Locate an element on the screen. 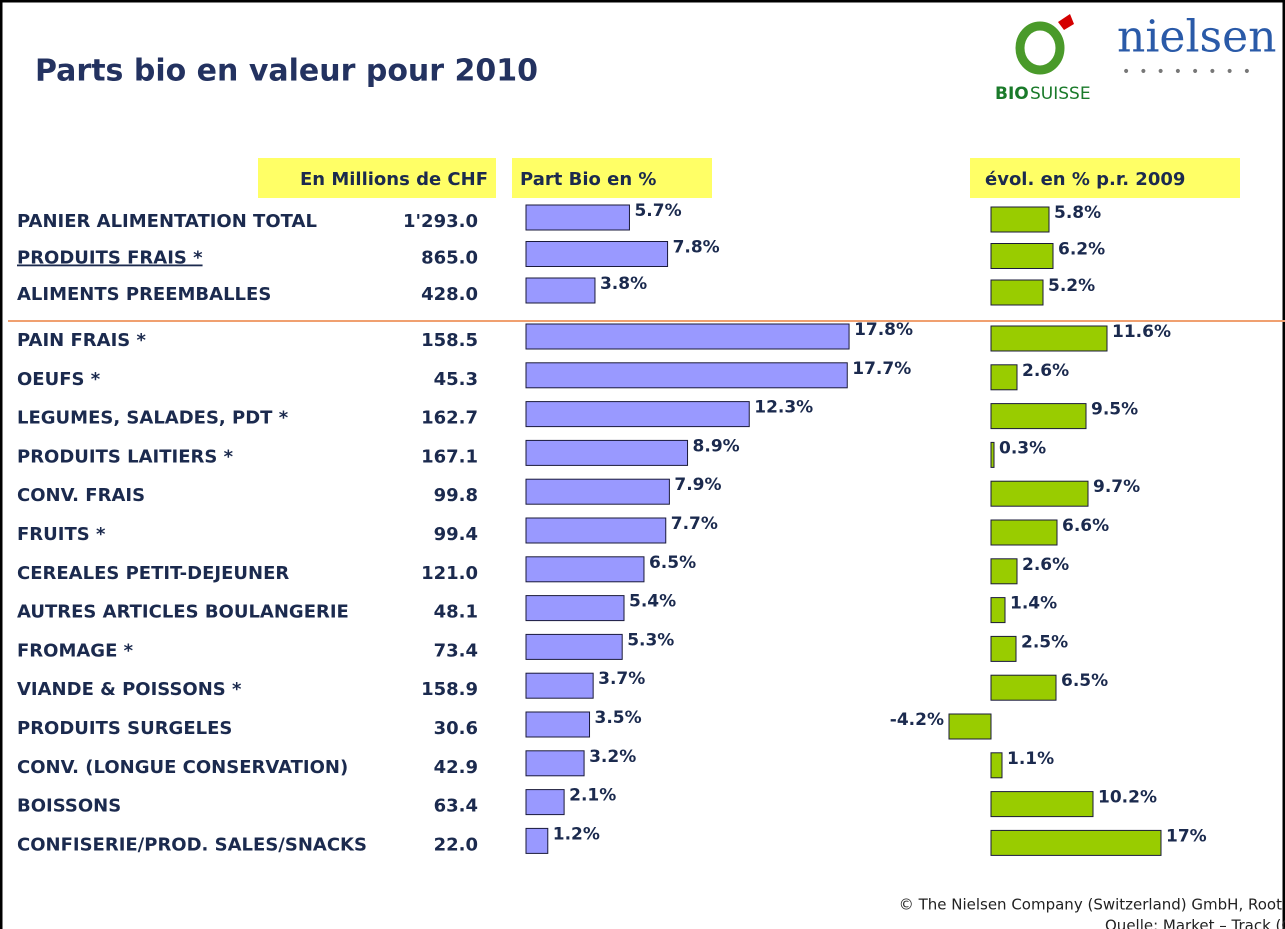 This screenshot has height=929, width=1285. category-label: CONV. (LONGUE CONSERVATION) is located at coordinates (182, 767).